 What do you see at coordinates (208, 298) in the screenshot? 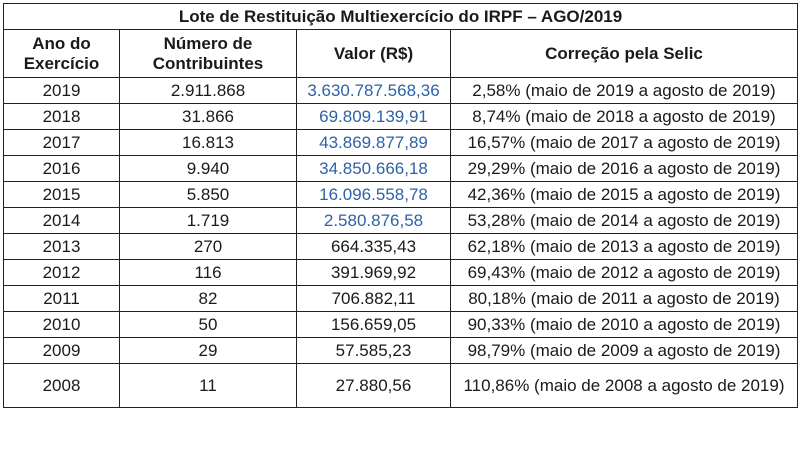
I see `cell-contribuintes: 82` at bounding box center [208, 298].